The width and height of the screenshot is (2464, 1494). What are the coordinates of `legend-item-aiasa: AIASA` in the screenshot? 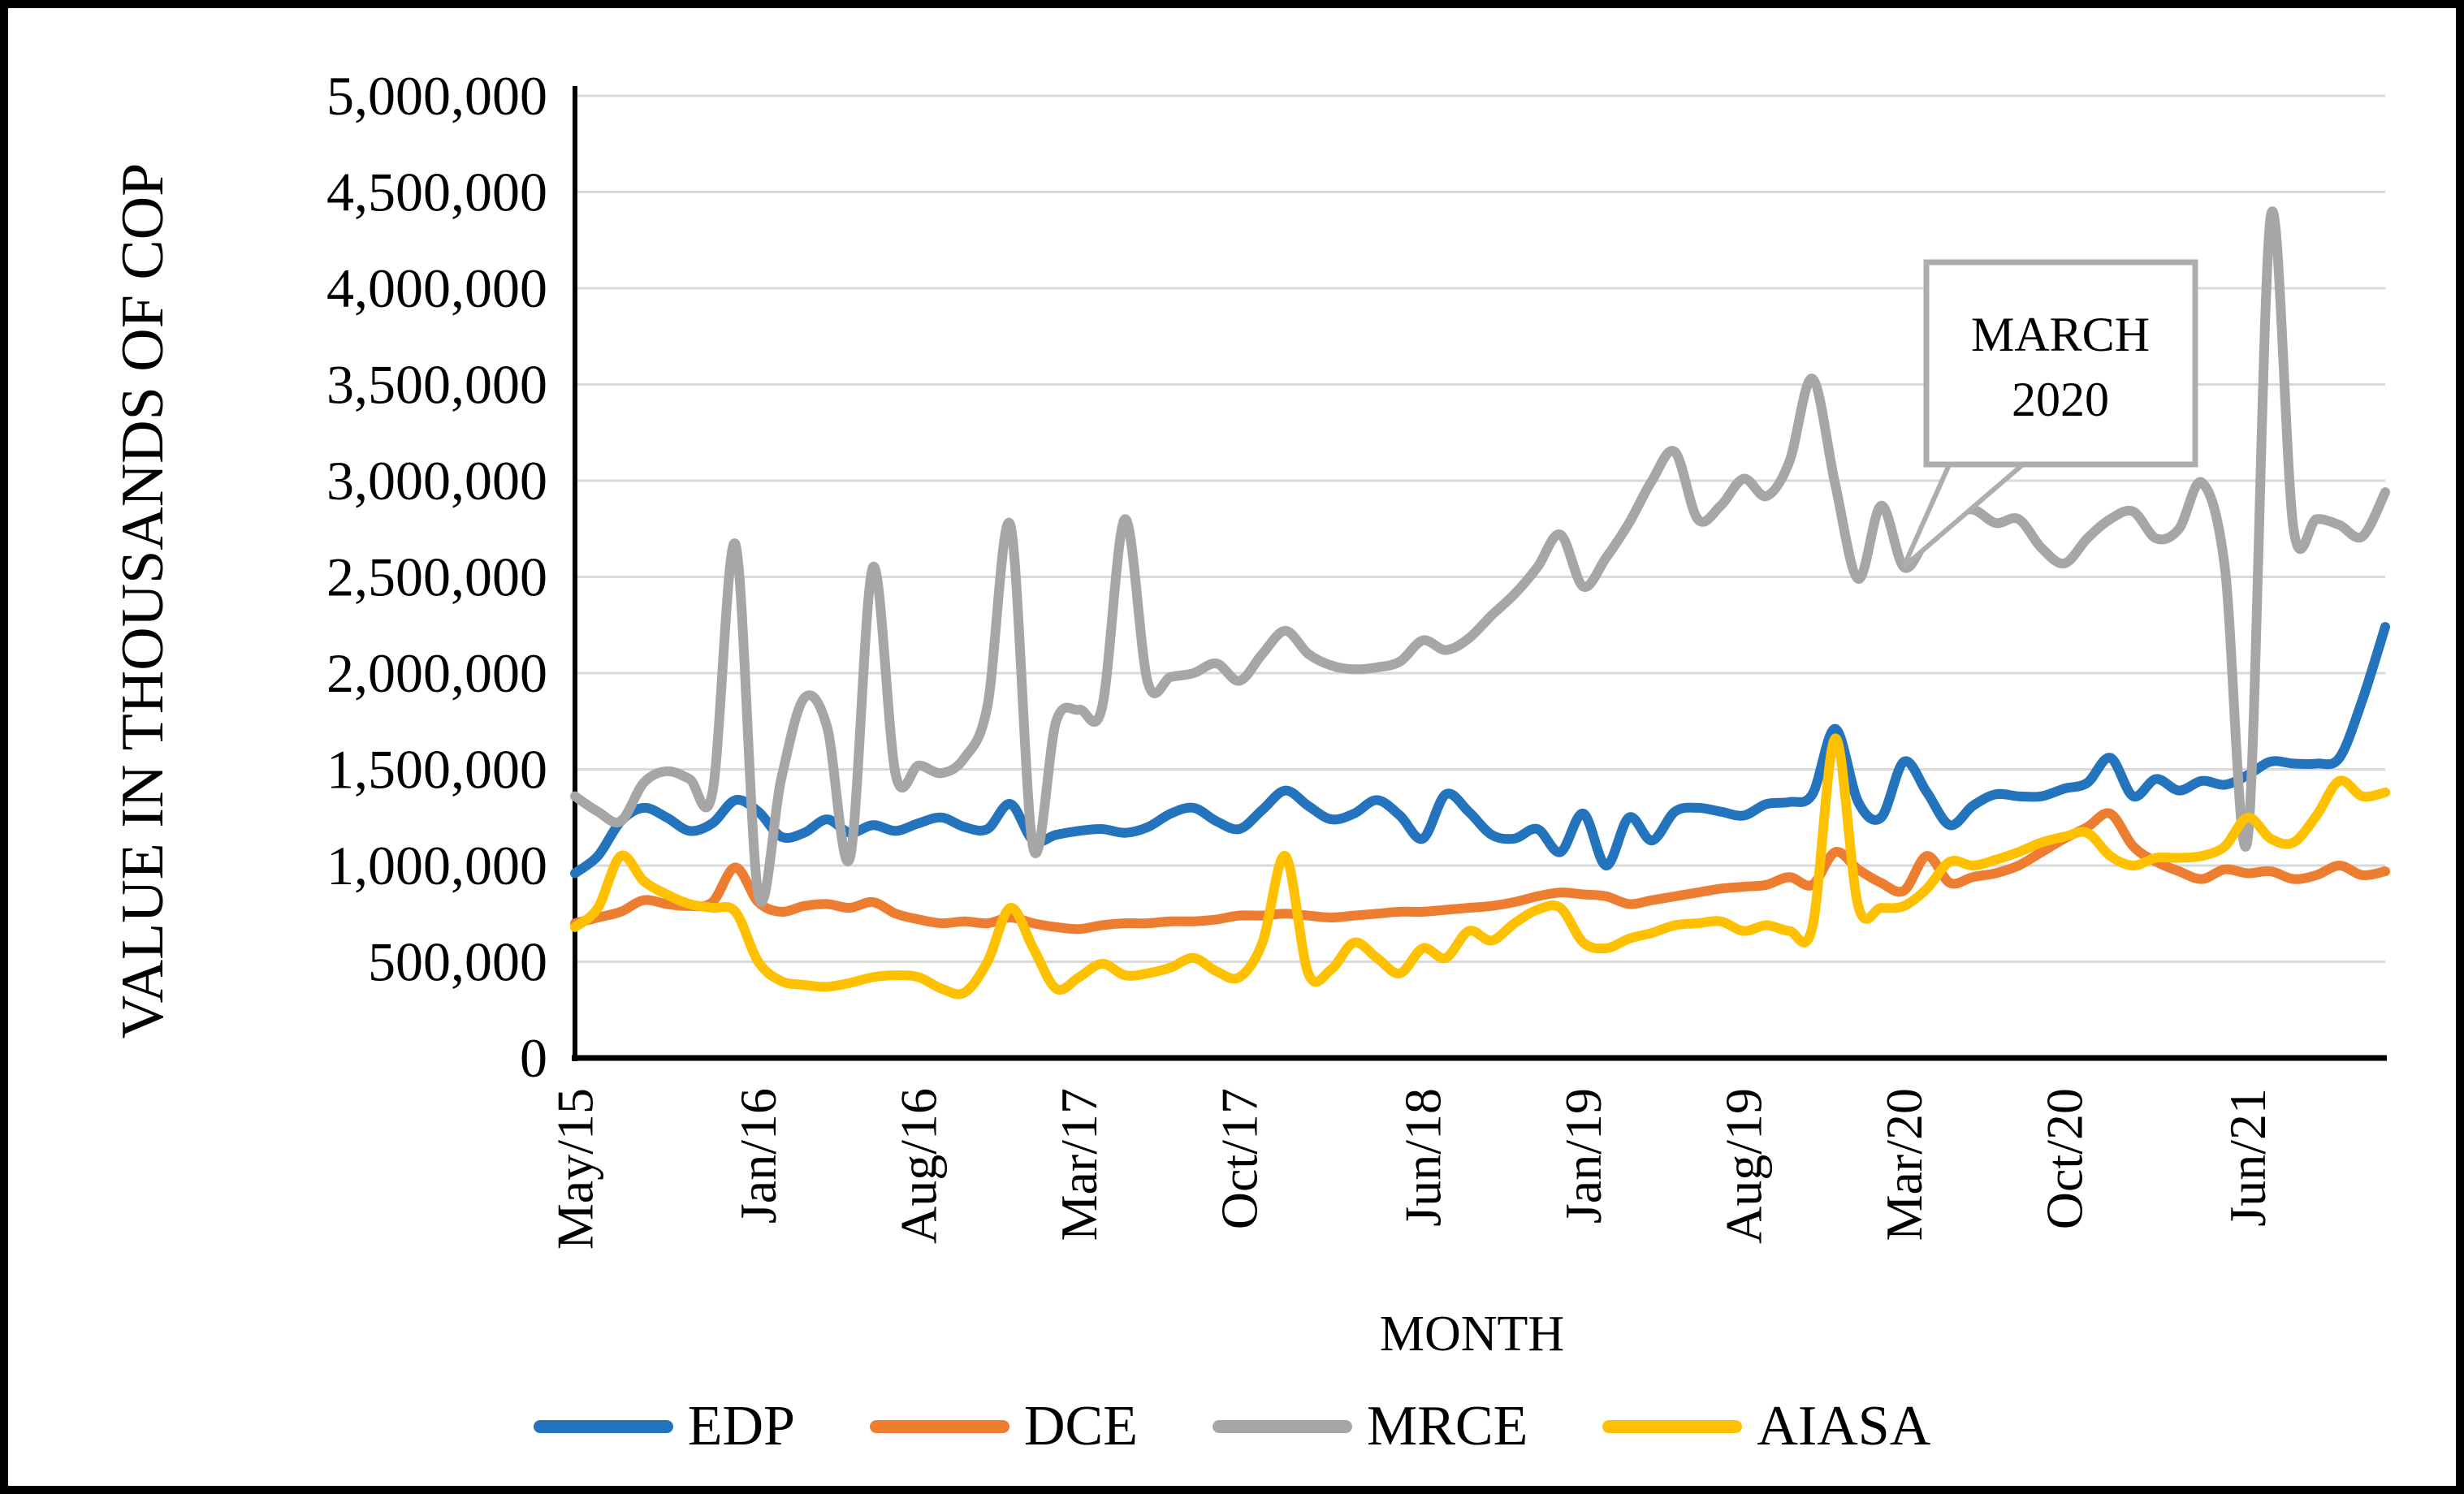 It's located at (1766, 1426).